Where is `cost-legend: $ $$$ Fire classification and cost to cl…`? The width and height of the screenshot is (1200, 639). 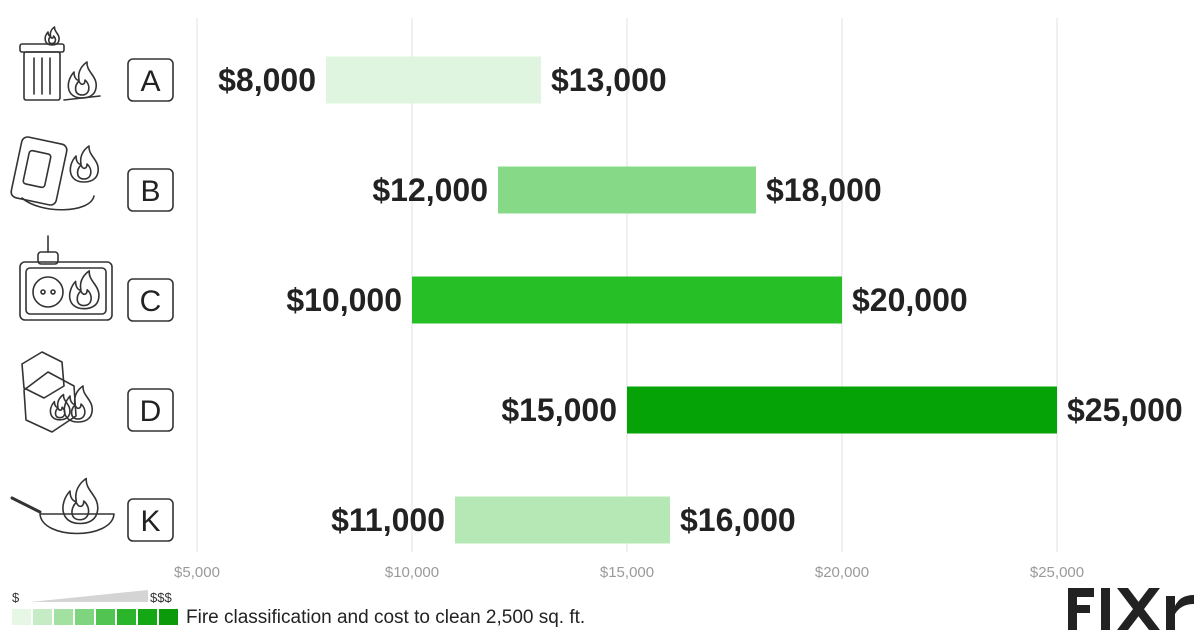 cost-legend: $ $$$ Fire classification and cost to cl… is located at coordinates (338, 610).